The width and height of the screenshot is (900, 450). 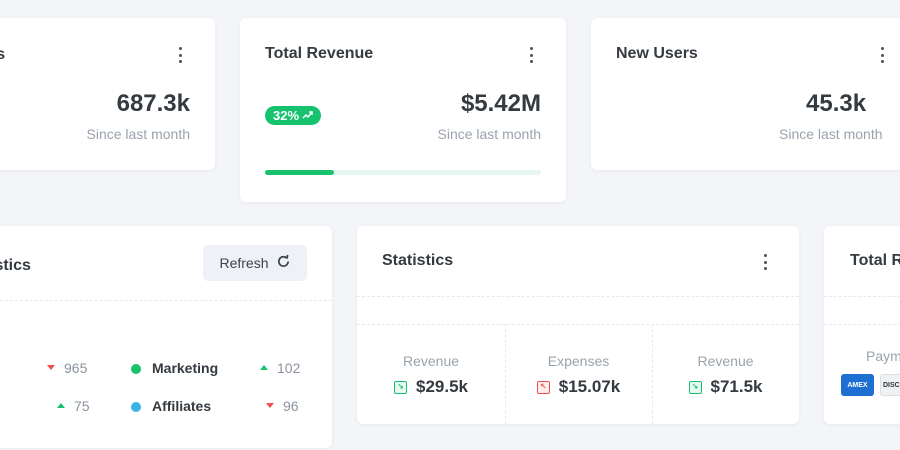 What do you see at coordinates (489, 134) in the screenshot?
I see `total-revenue-subtitle: Since last month` at bounding box center [489, 134].